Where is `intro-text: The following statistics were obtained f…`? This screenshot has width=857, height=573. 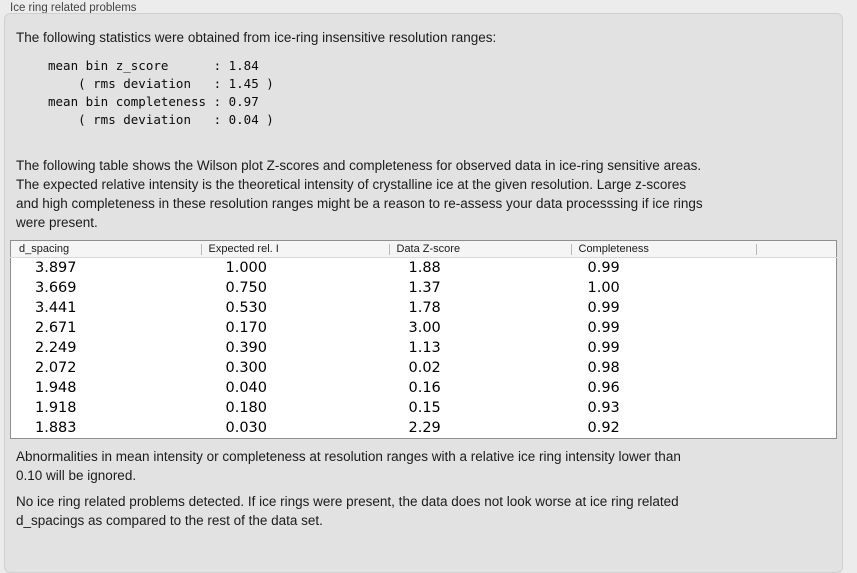 intro-text: The following statistics were obtained f… is located at coordinates (256, 37).